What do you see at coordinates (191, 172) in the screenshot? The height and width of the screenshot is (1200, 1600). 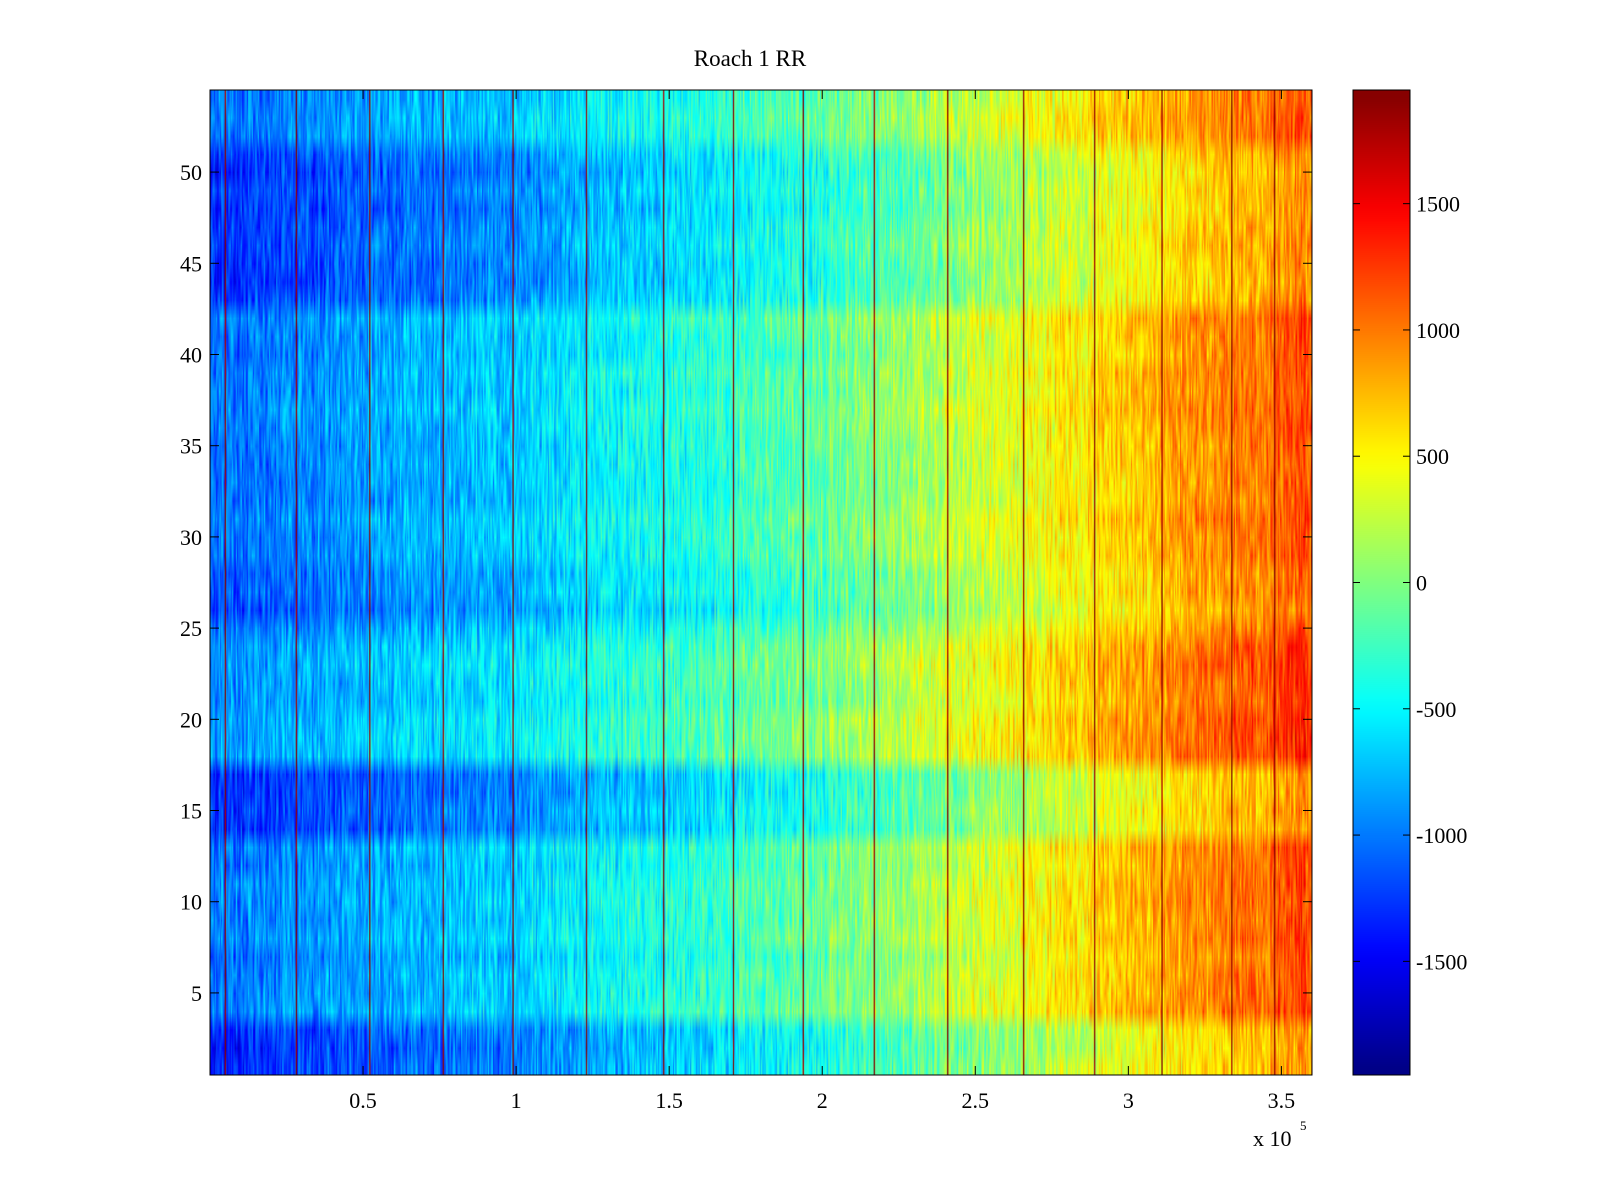 I see `y-tick-label: 50` at bounding box center [191, 172].